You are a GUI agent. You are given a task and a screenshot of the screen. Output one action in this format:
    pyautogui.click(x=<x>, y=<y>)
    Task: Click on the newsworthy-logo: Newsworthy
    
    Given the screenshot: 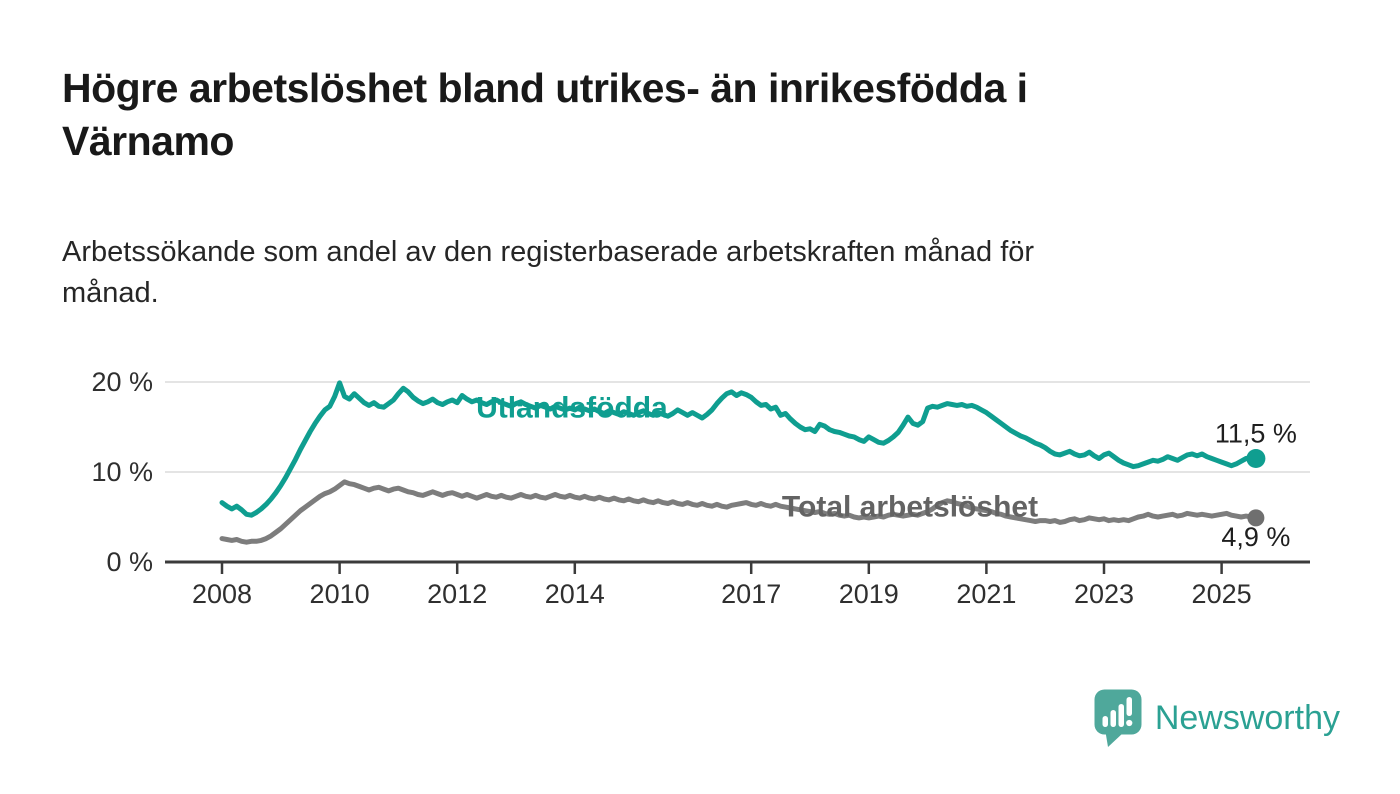 What is the action you would take?
    pyautogui.click(x=1217, y=718)
    